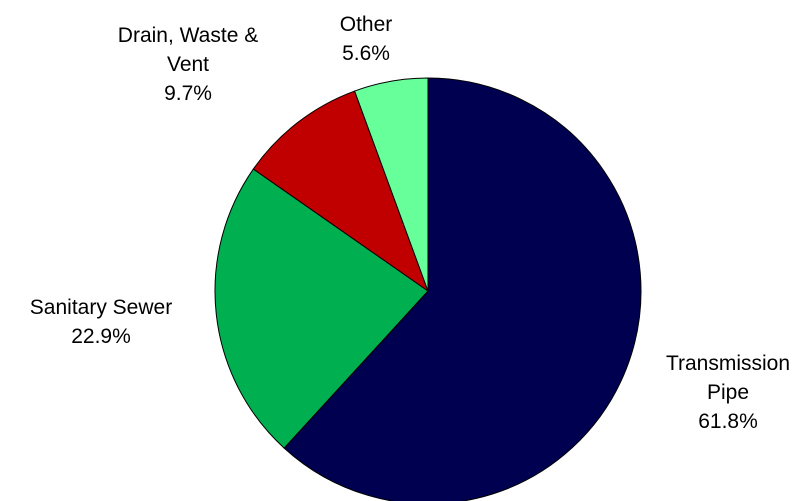  What do you see at coordinates (188, 35) in the screenshot?
I see `slice-label-line: Drain, Waste &` at bounding box center [188, 35].